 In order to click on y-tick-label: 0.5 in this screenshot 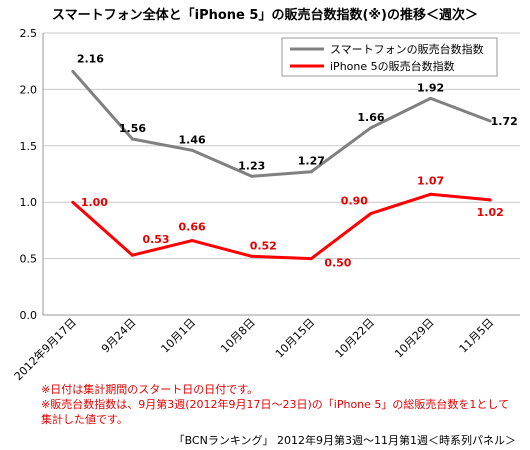, I will do `click(29, 259)`.